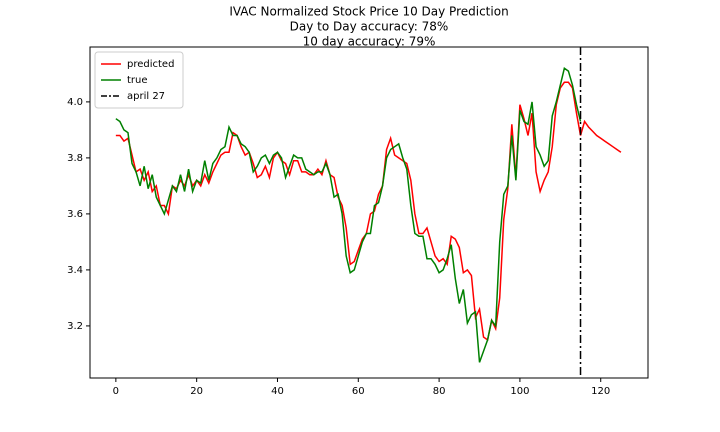 This screenshot has width=720, height=432. I want to click on y-tick-label: 3.6, so click(75, 214).